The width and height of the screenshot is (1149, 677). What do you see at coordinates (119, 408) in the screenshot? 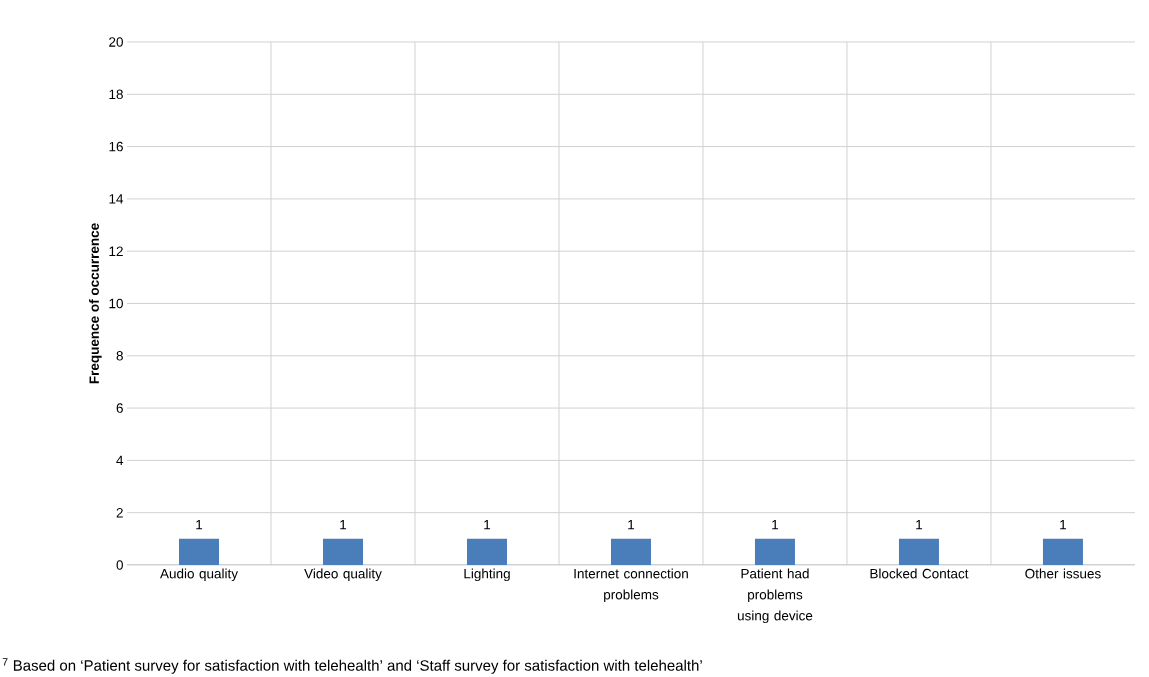
I see `y-tick-label: 6` at bounding box center [119, 408].